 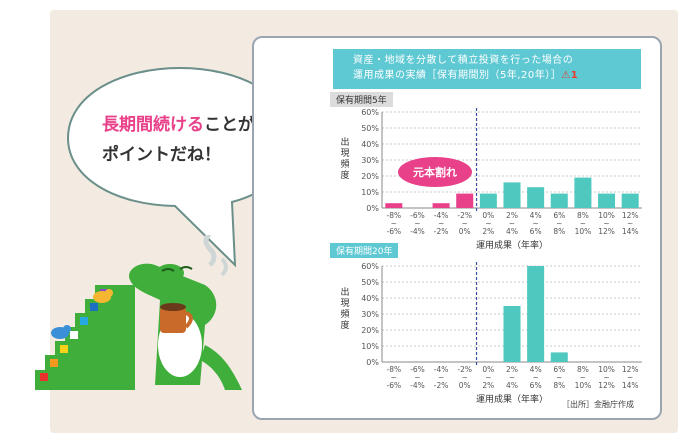 What do you see at coordinates (630, 231) in the screenshot?
I see `x-tick-label: 14%` at bounding box center [630, 231].